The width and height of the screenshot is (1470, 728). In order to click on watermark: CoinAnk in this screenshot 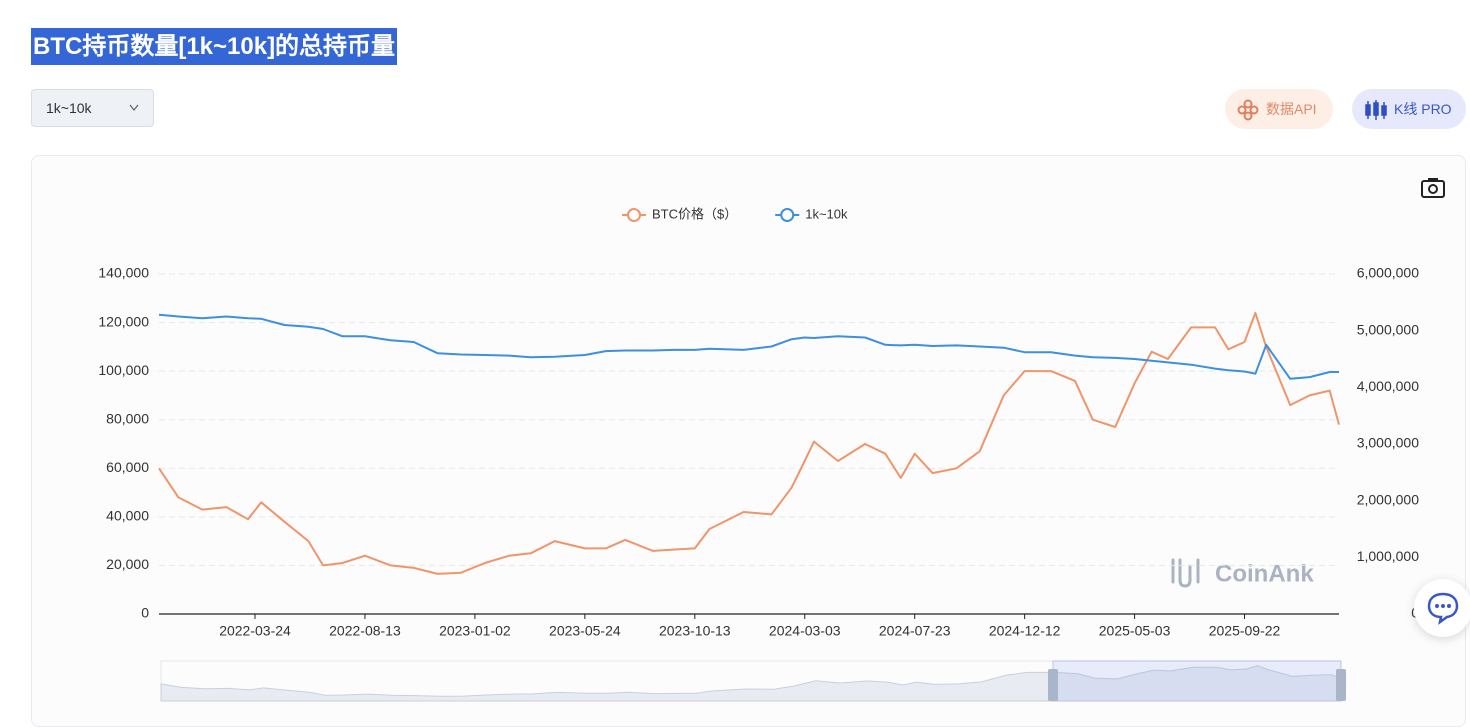, I will do `click(1264, 573)`.